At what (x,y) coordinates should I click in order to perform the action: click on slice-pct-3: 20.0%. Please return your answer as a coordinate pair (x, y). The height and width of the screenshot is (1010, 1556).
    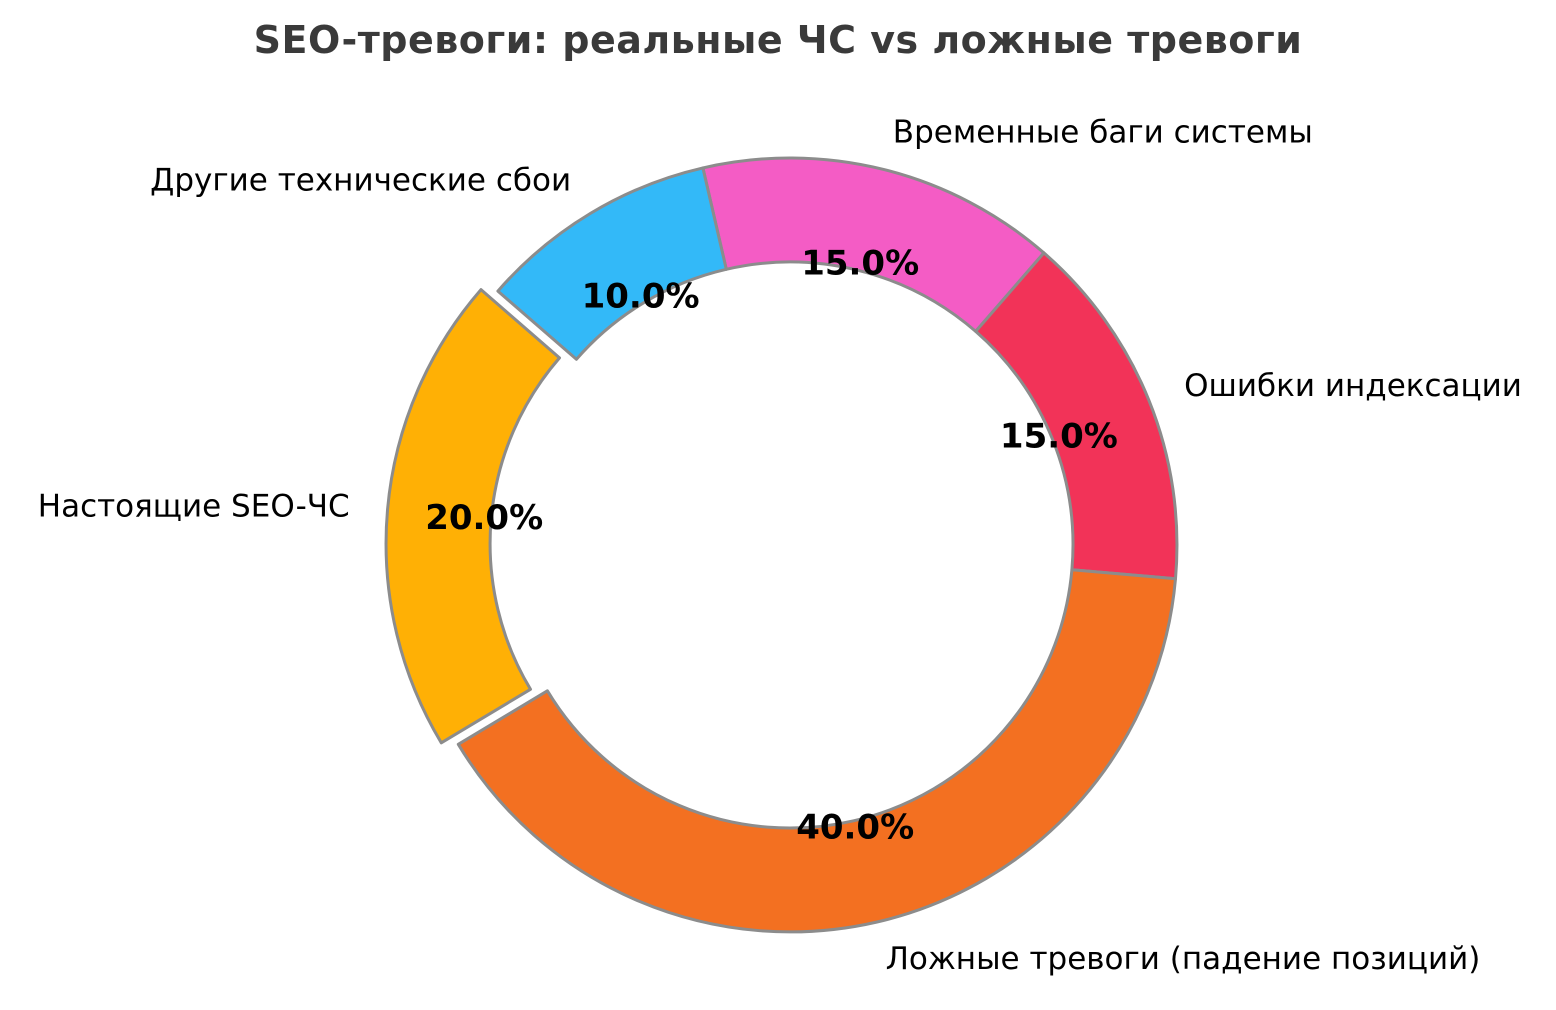
    Looking at the image, I should click on (484, 518).